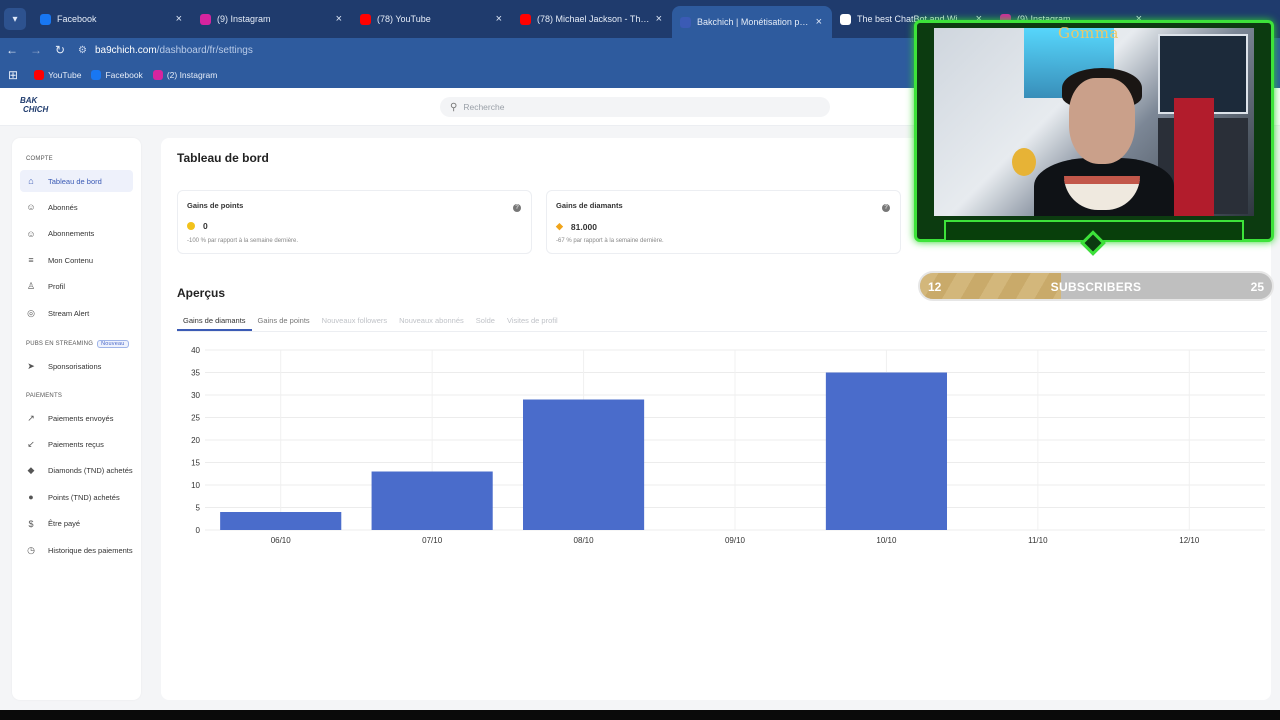  Describe the element at coordinates (76, 471) in the screenshot. I see `sidebar-item: ◆ Diamonds (TND) achetés` at that location.